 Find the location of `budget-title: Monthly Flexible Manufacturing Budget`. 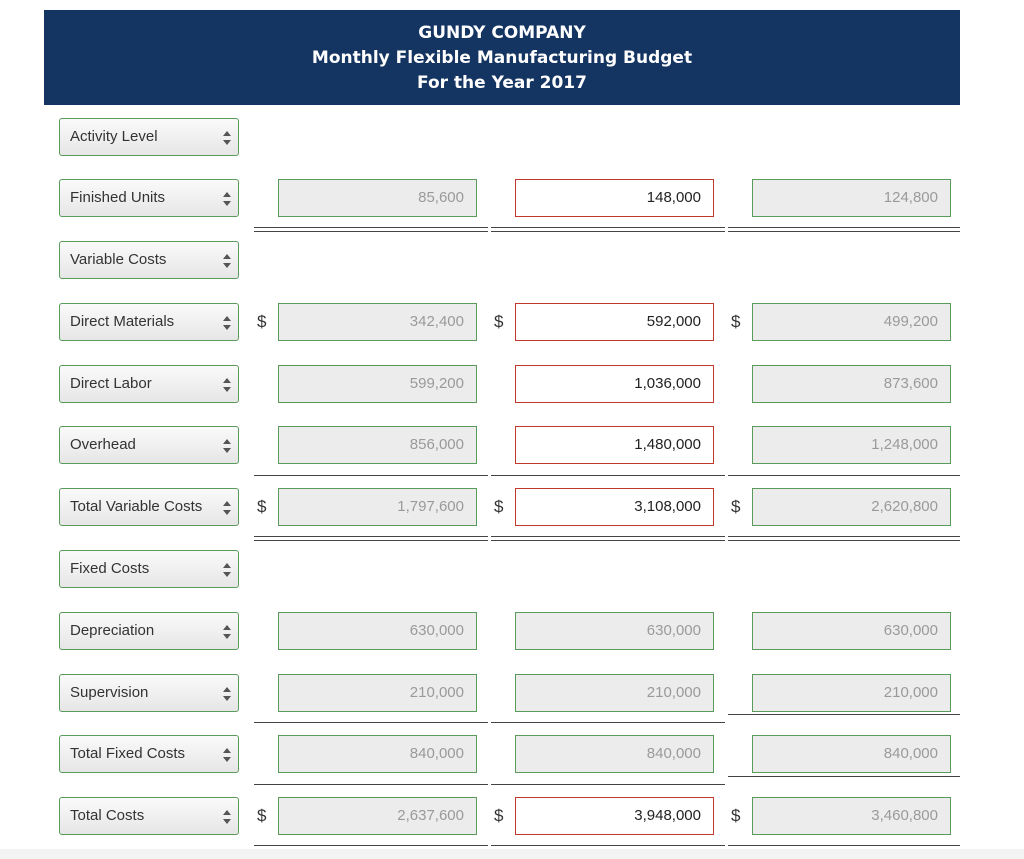

budget-title: Monthly Flexible Manufacturing Budget is located at coordinates (502, 58).